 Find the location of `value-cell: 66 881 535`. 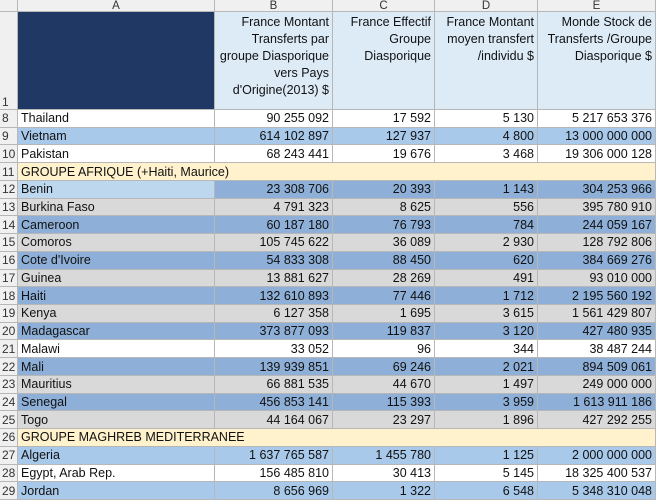

value-cell: 66 881 535 is located at coordinates (274, 384).